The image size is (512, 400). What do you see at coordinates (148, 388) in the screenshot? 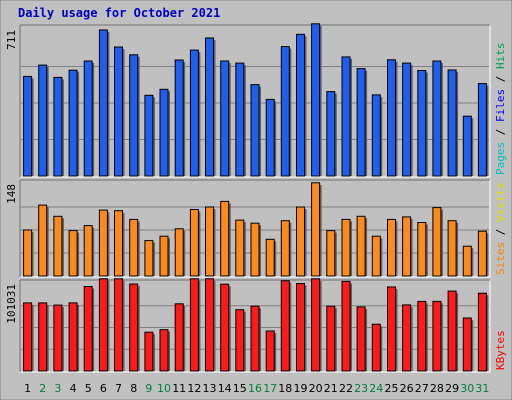
I see `day-label: 9` at bounding box center [148, 388].